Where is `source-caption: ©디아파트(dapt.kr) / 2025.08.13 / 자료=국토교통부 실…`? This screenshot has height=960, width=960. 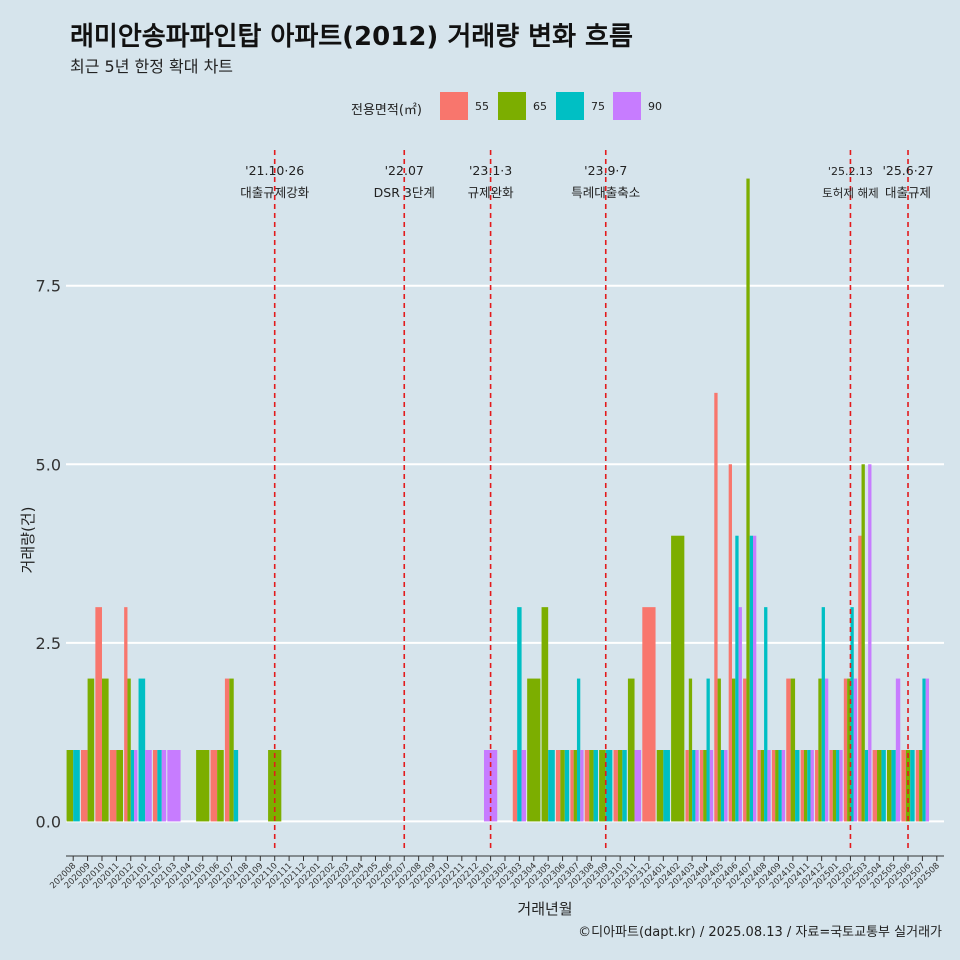 source-caption: ©디아파트(dapt.kr) / 2025.08.13 / 자료=국토교통부 실… is located at coordinates (760, 932).